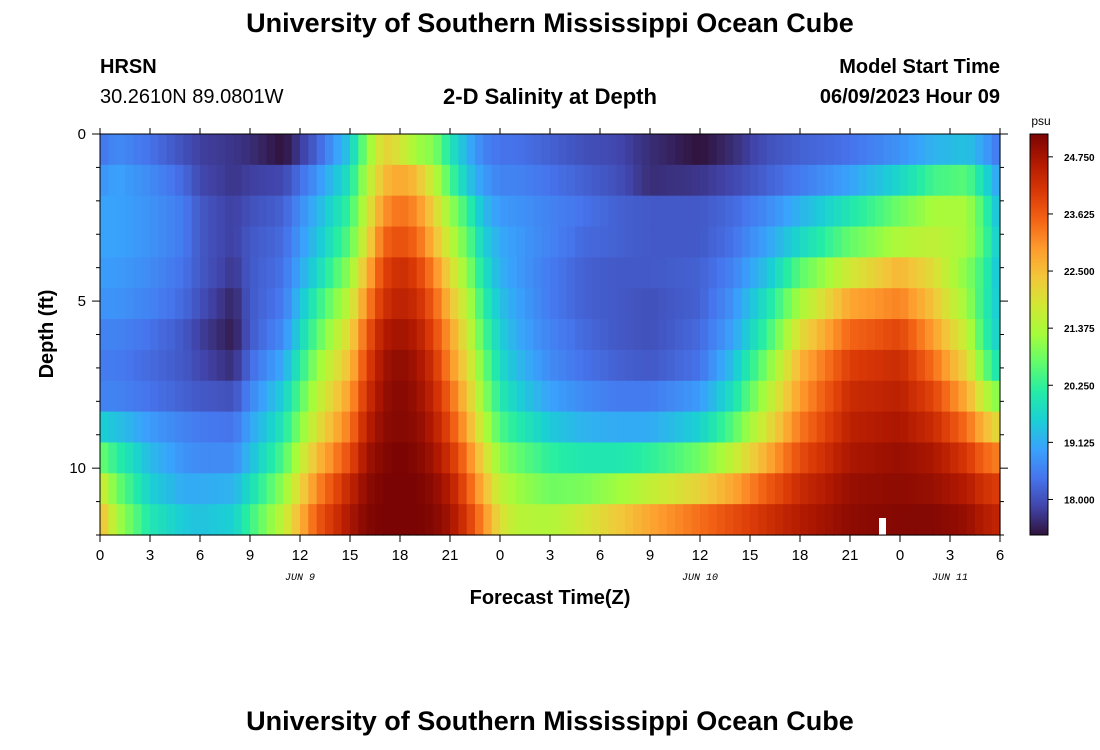 Image resolution: width=1100 pixels, height=750 pixels. What do you see at coordinates (77, 468) in the screenshot?
I see `y-tick-label: 10` at bounding box center [77, 468].